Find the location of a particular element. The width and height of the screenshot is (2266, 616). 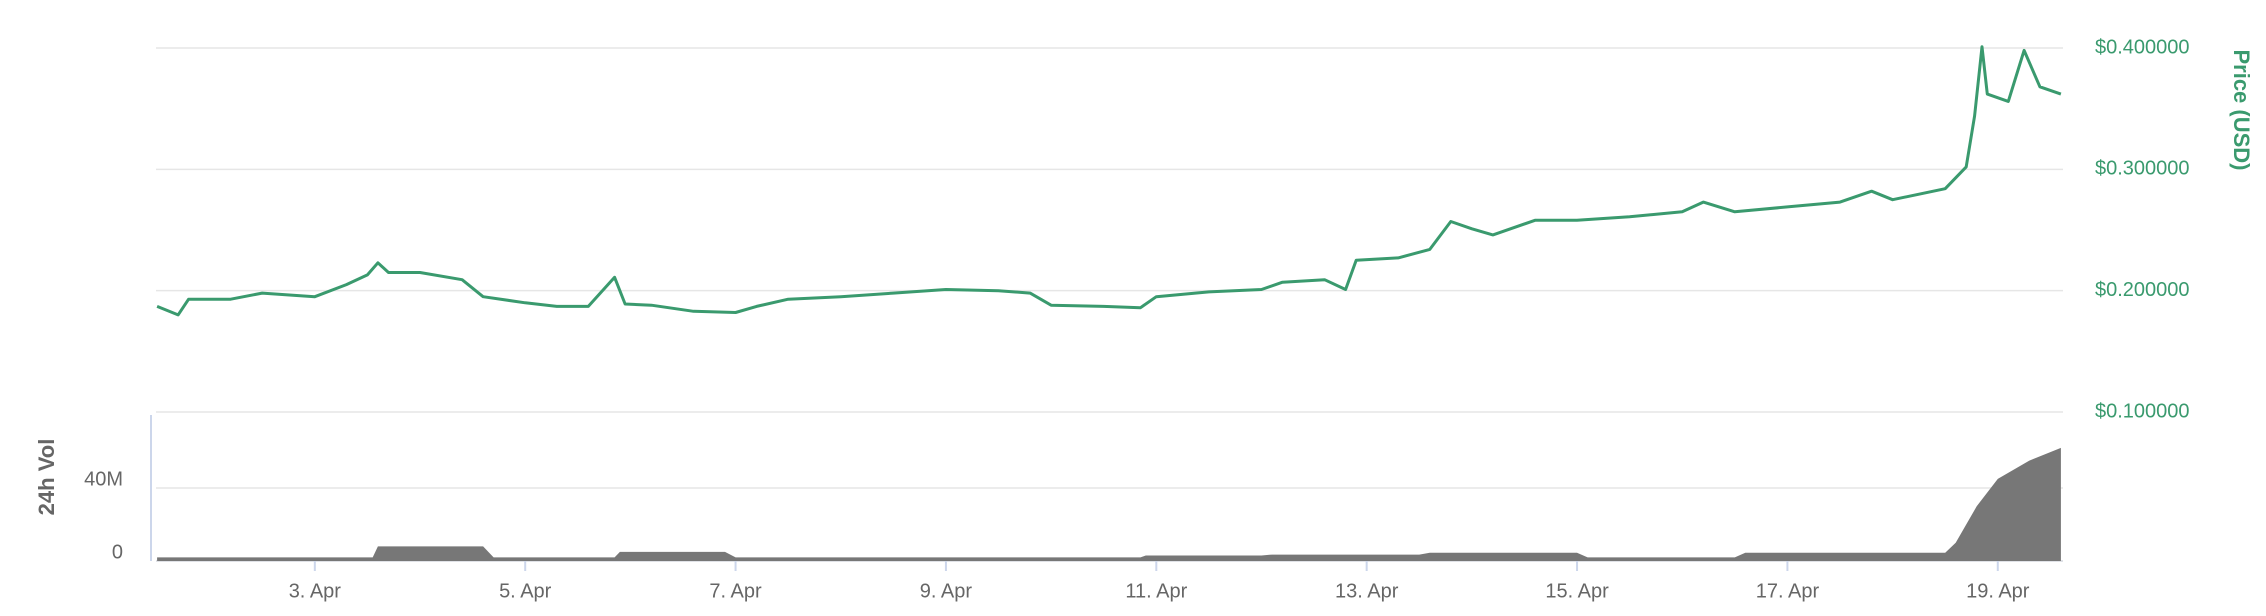

x-tick-label: 13. Apr is located at coordinates (1367, 591).